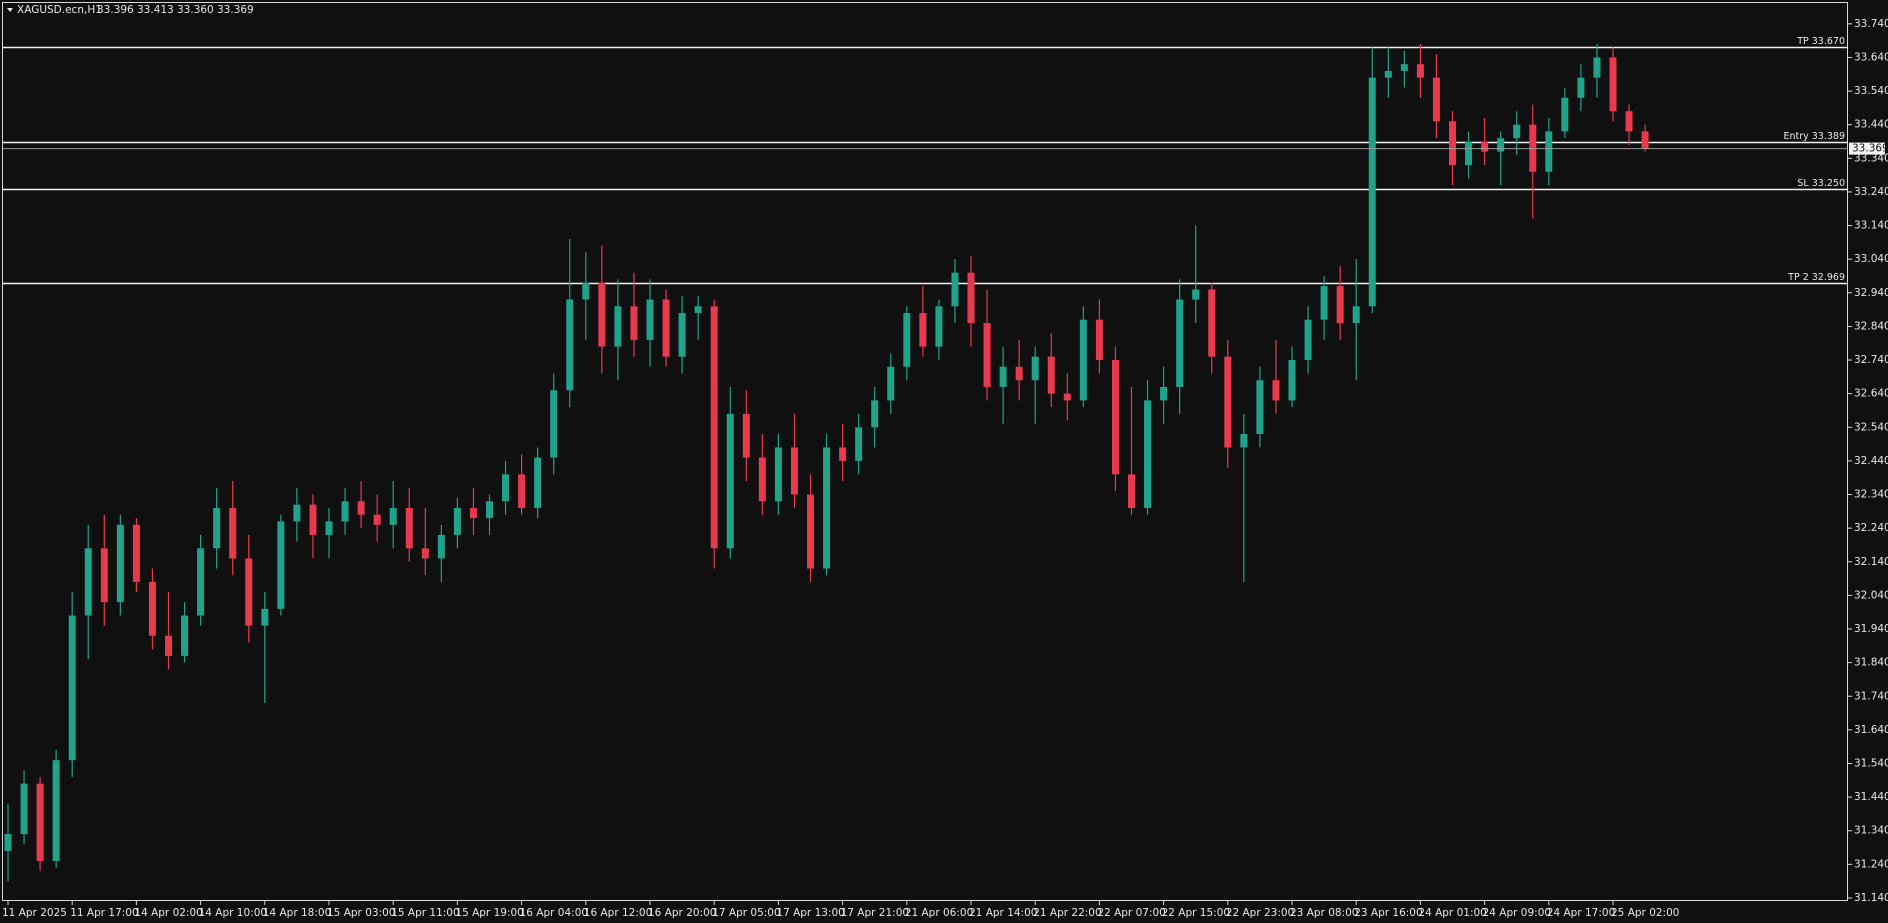 Image resolution: width=1888 pixels, height=923 pixels. Describe the element at coordinates (1871, 326) in the screenshot. I see `y-tick-label: 32.840` at that location.